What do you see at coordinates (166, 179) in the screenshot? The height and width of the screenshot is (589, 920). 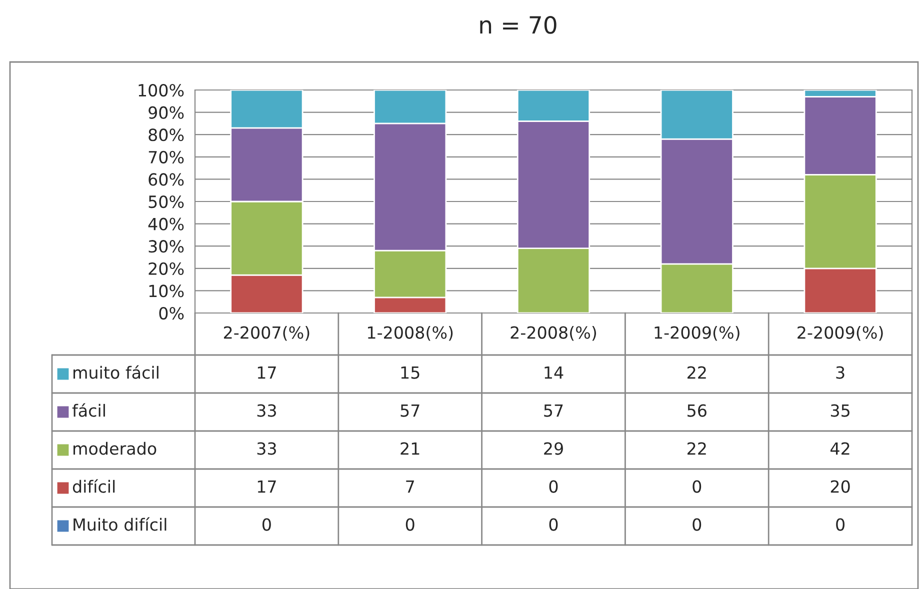 I see `y-tick-label: 60%` at bounding box center [166, 179].